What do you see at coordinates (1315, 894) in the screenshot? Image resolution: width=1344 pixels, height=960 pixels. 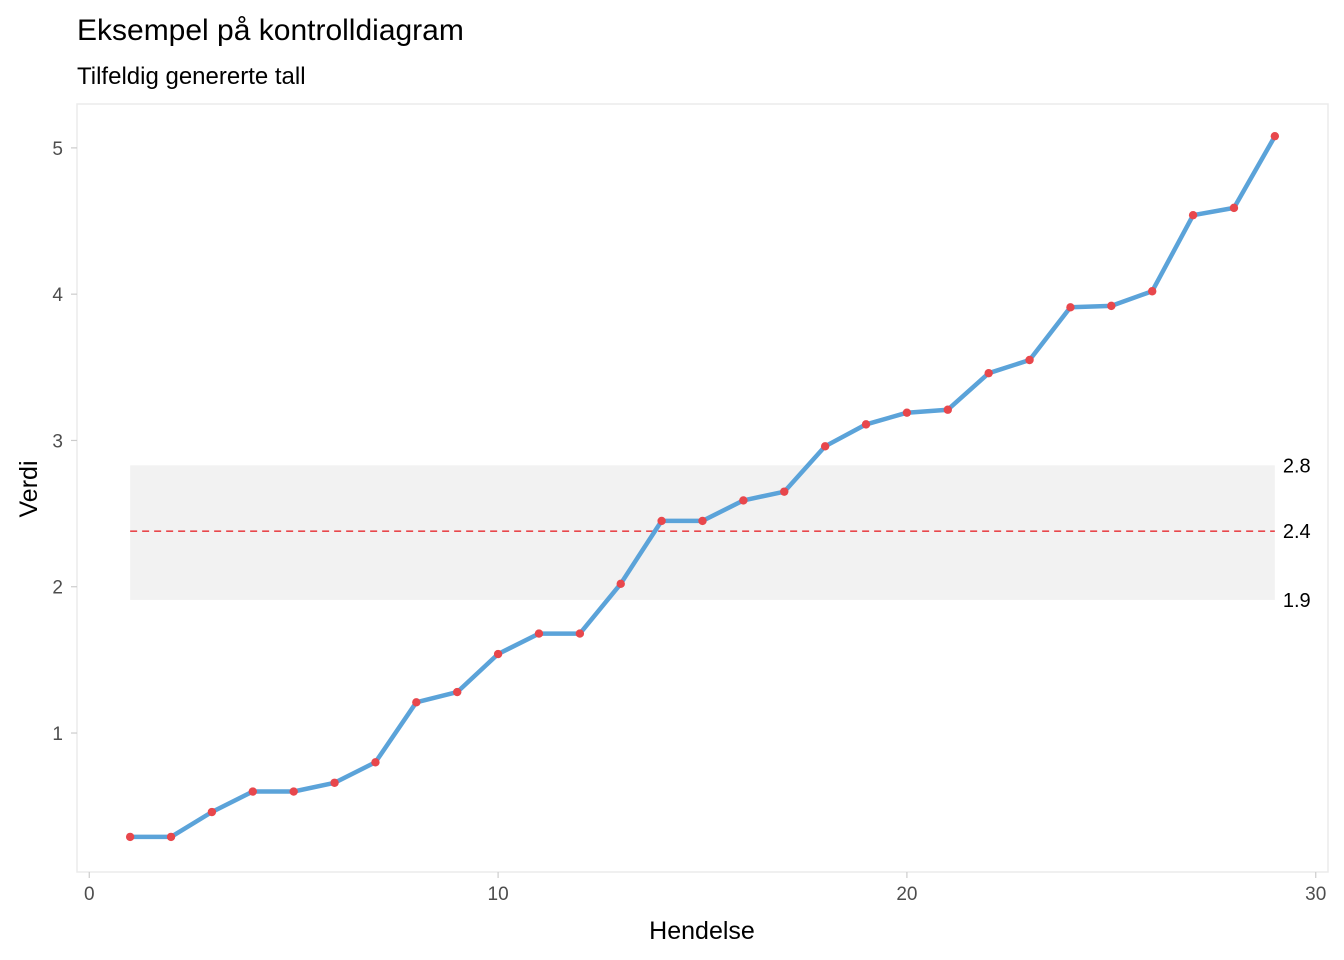 I see `x-tick-label: 30` at bounding box center [1315, 894].